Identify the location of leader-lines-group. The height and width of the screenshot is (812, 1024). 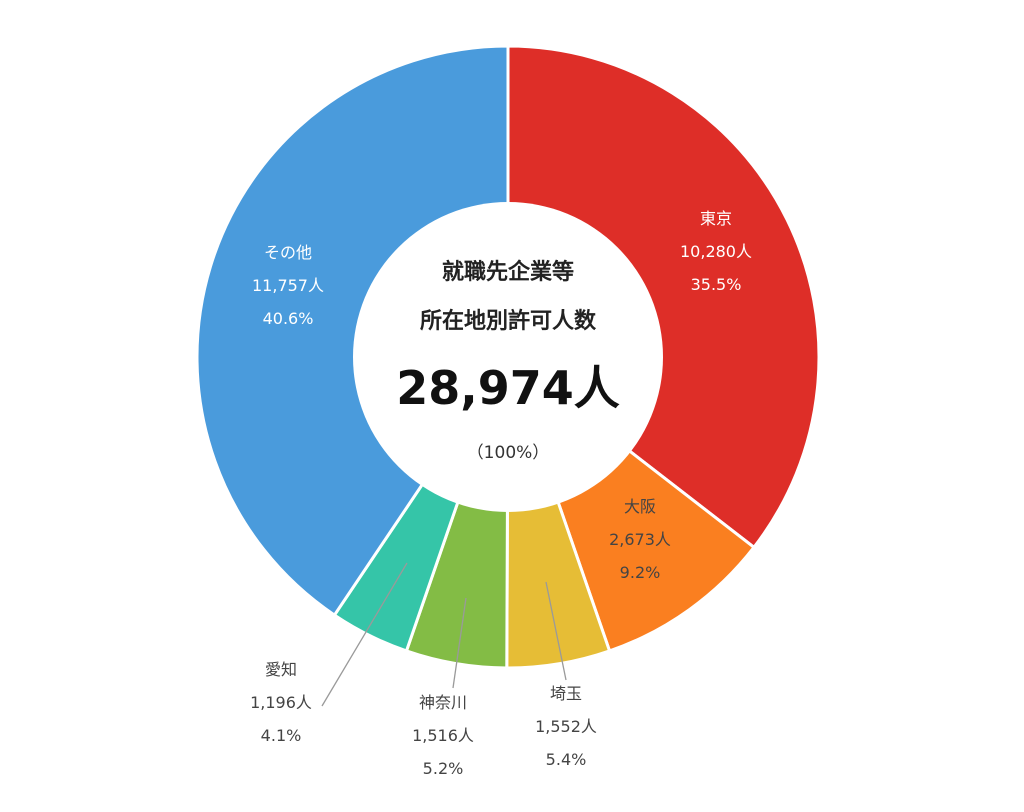
(444, 634).